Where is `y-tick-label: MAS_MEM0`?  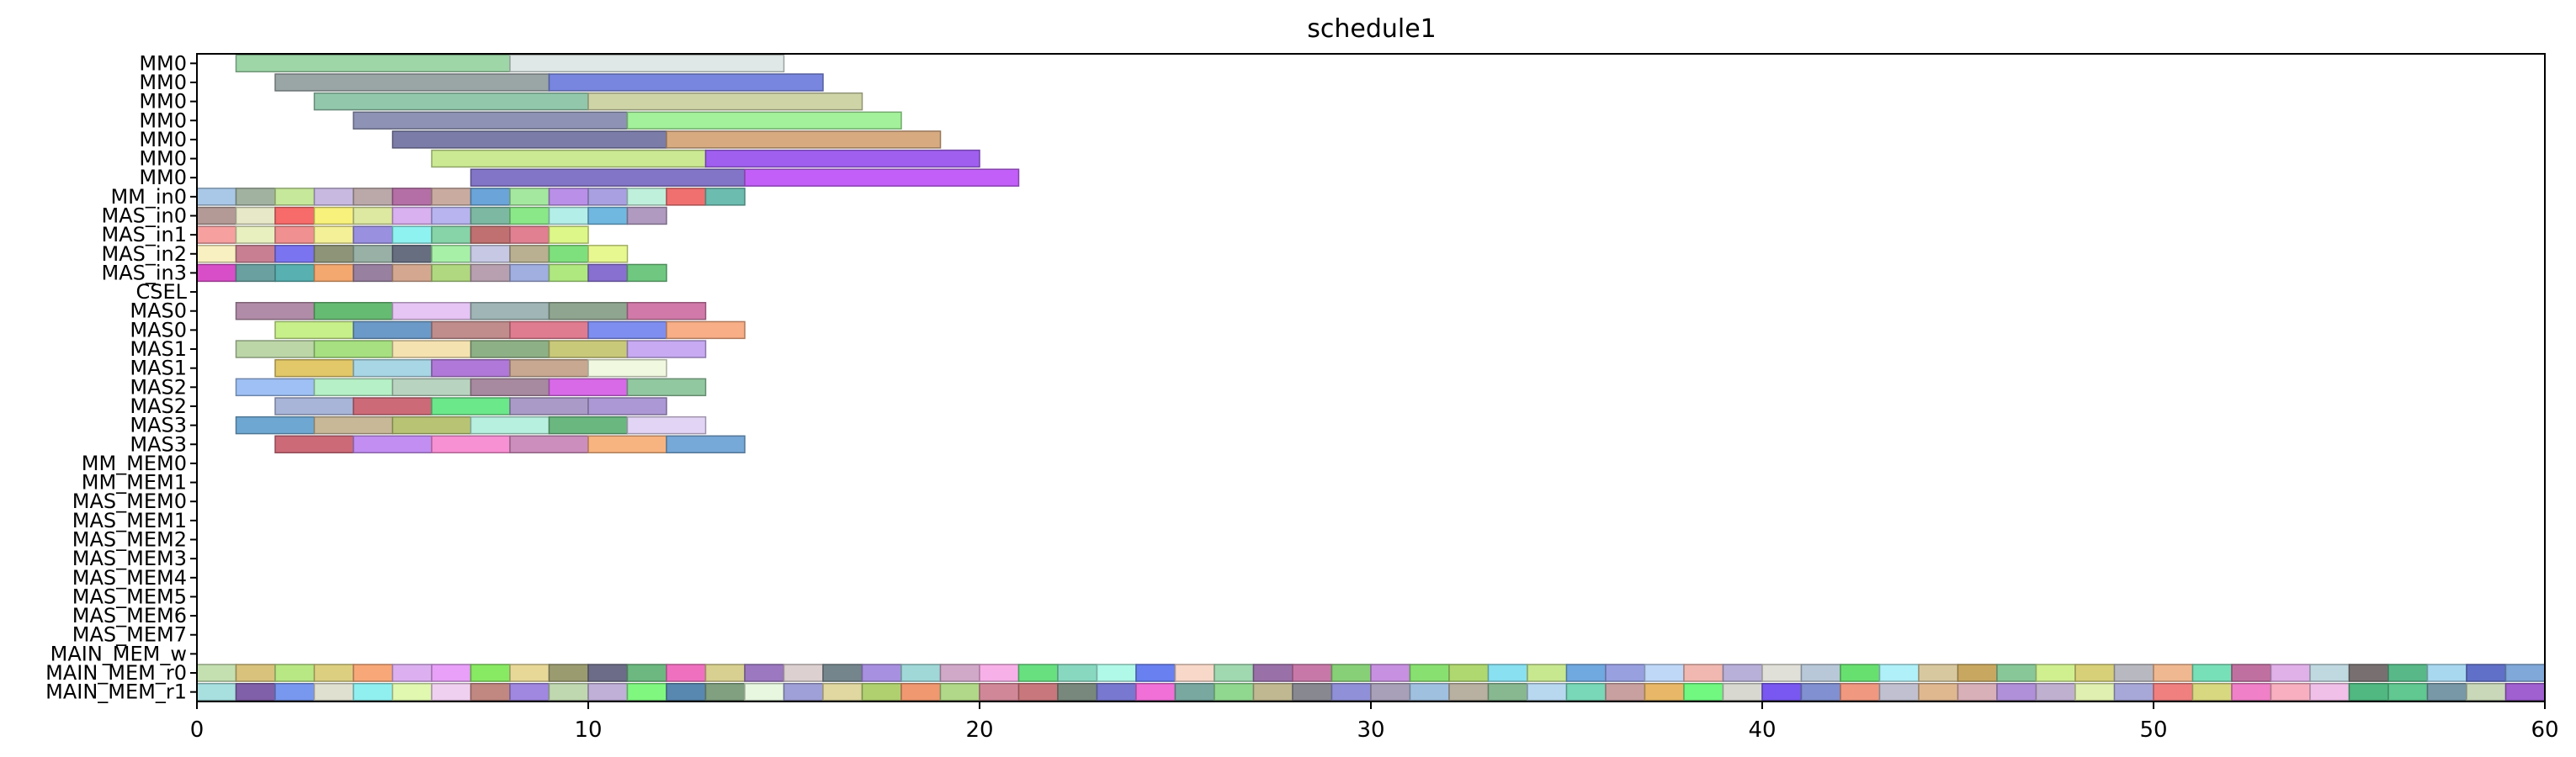 y-tick-label: MAS_MEM0 is located at coordinates (129, 502).